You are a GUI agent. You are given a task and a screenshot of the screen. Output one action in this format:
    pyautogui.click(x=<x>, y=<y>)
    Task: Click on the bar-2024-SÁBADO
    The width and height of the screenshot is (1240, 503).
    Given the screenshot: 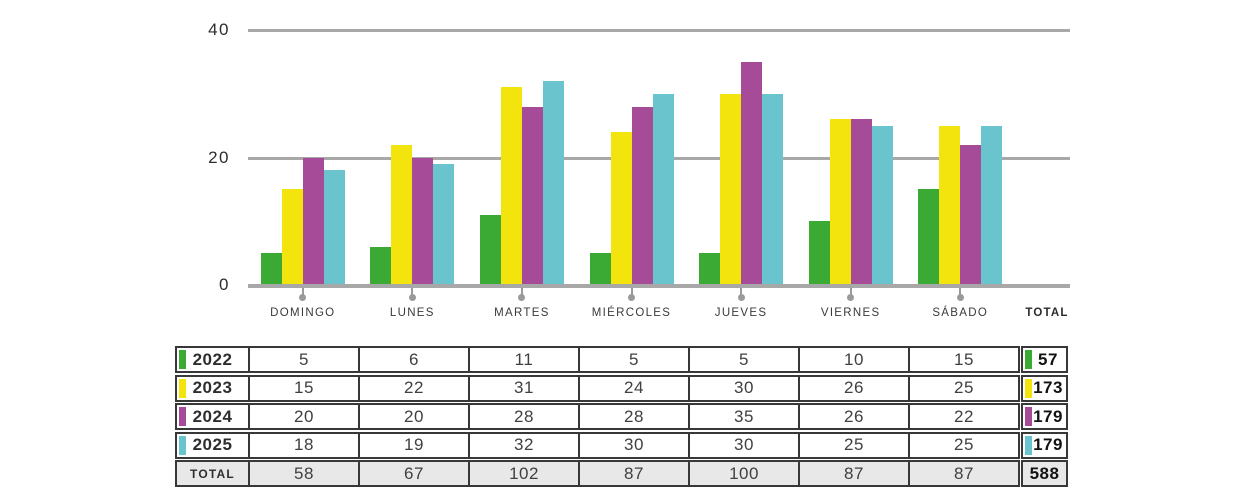 What is the action you would take?
    pyautogui.click(x=971, y=214)
    